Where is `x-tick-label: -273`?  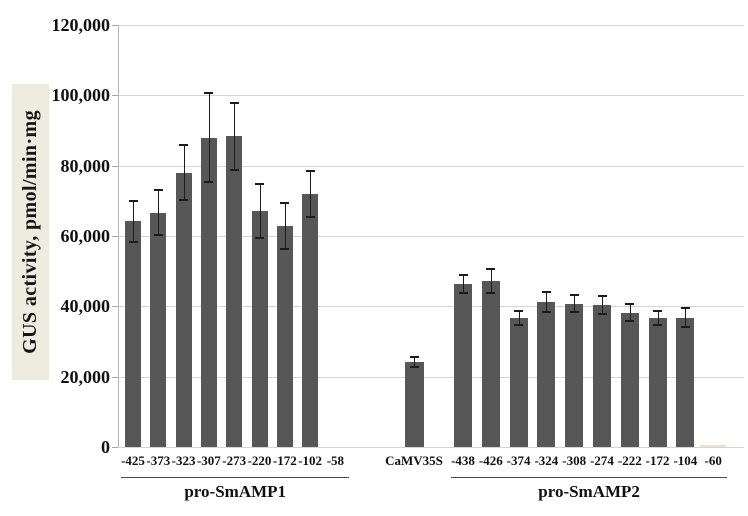 x-tick-label: -273 is located at coordinates (234, 460).